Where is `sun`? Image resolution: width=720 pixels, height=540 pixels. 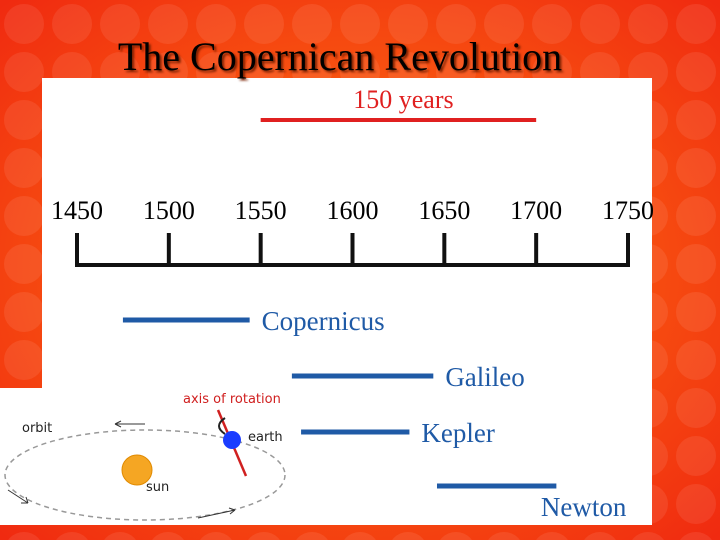
sun is located at coordinates (137, 470).